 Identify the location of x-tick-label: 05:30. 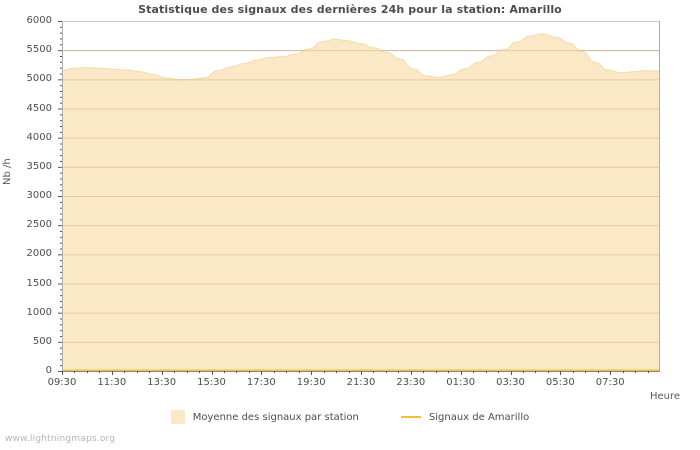
(560, 382).